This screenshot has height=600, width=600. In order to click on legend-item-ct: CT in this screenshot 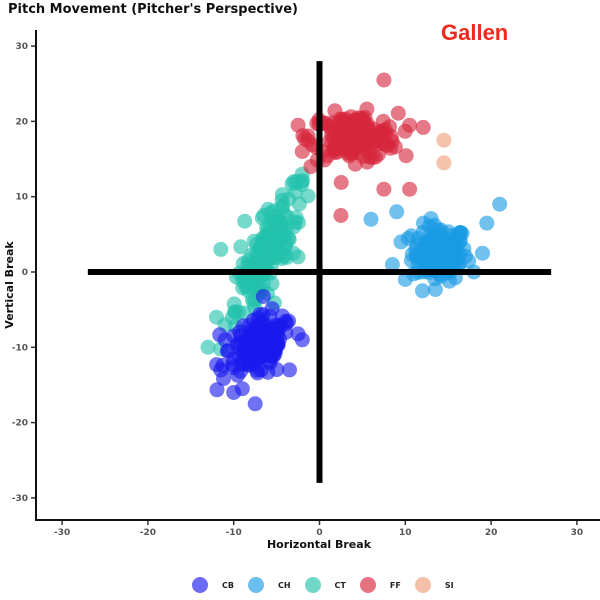, I will do `click(325, 585)`.